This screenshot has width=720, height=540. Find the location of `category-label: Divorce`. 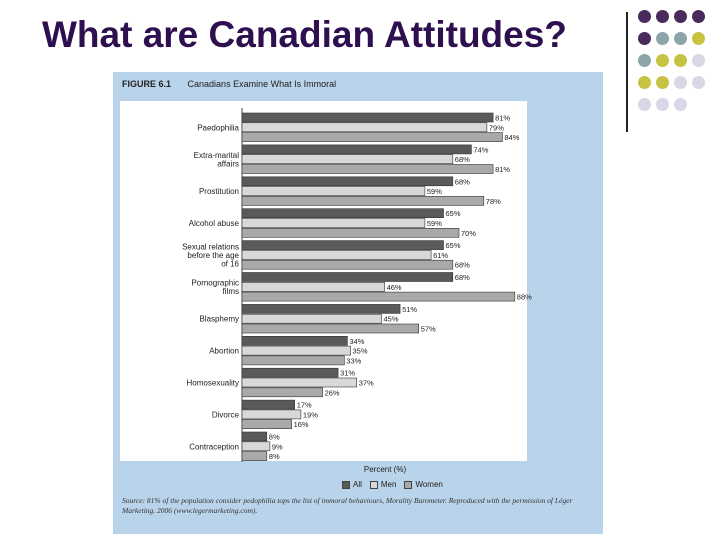

category-label: Divorce is located at coordinates (226, 414).